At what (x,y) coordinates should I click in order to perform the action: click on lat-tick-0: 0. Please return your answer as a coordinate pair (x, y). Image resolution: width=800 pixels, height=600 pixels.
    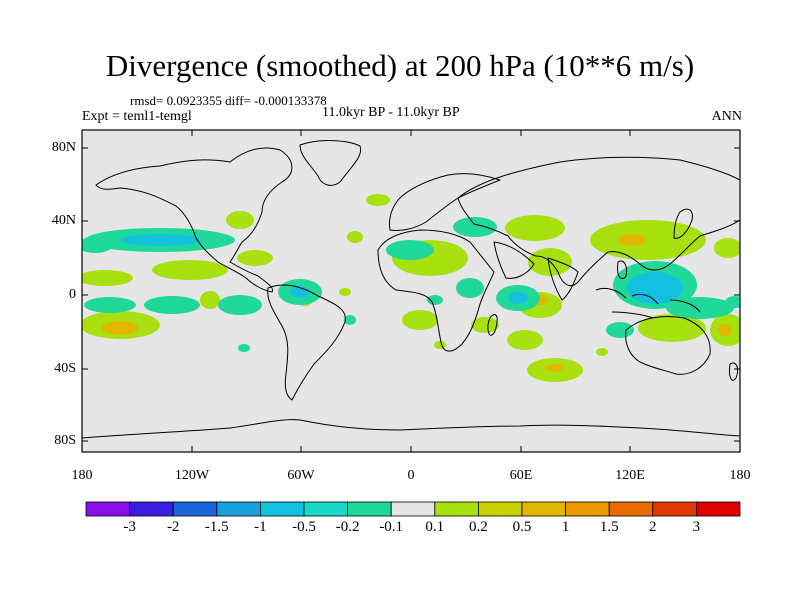
    Looking at the image, I should click on (72, 294).